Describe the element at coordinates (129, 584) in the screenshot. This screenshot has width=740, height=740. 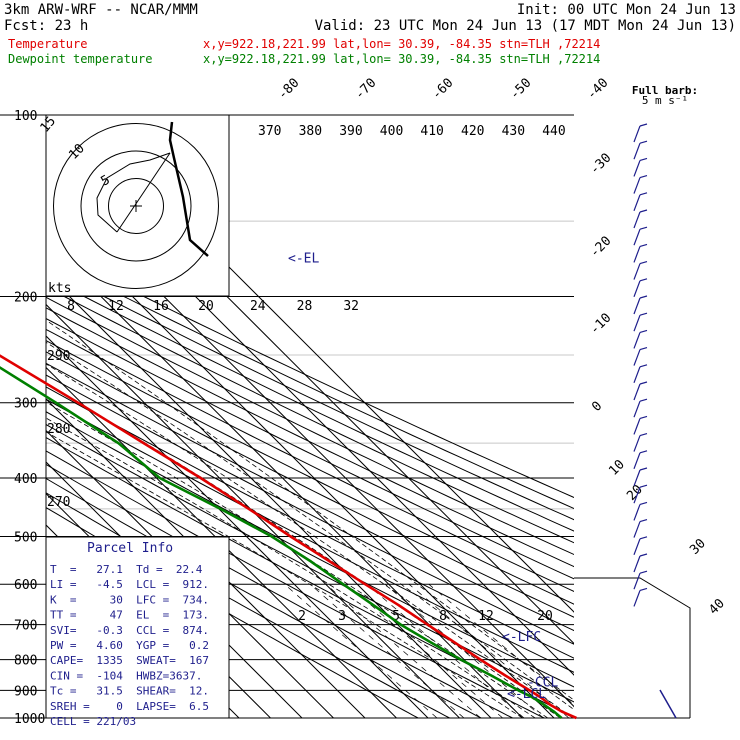
I see `parcel-info-row: LI = -4.5 LCL = 912.` at that location.